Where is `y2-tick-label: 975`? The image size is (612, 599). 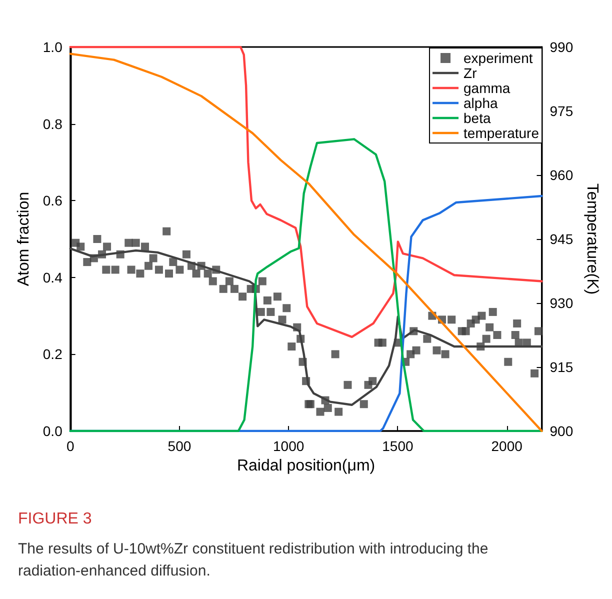
y2-tick-label: 975 is located at coordinates (562, 111).